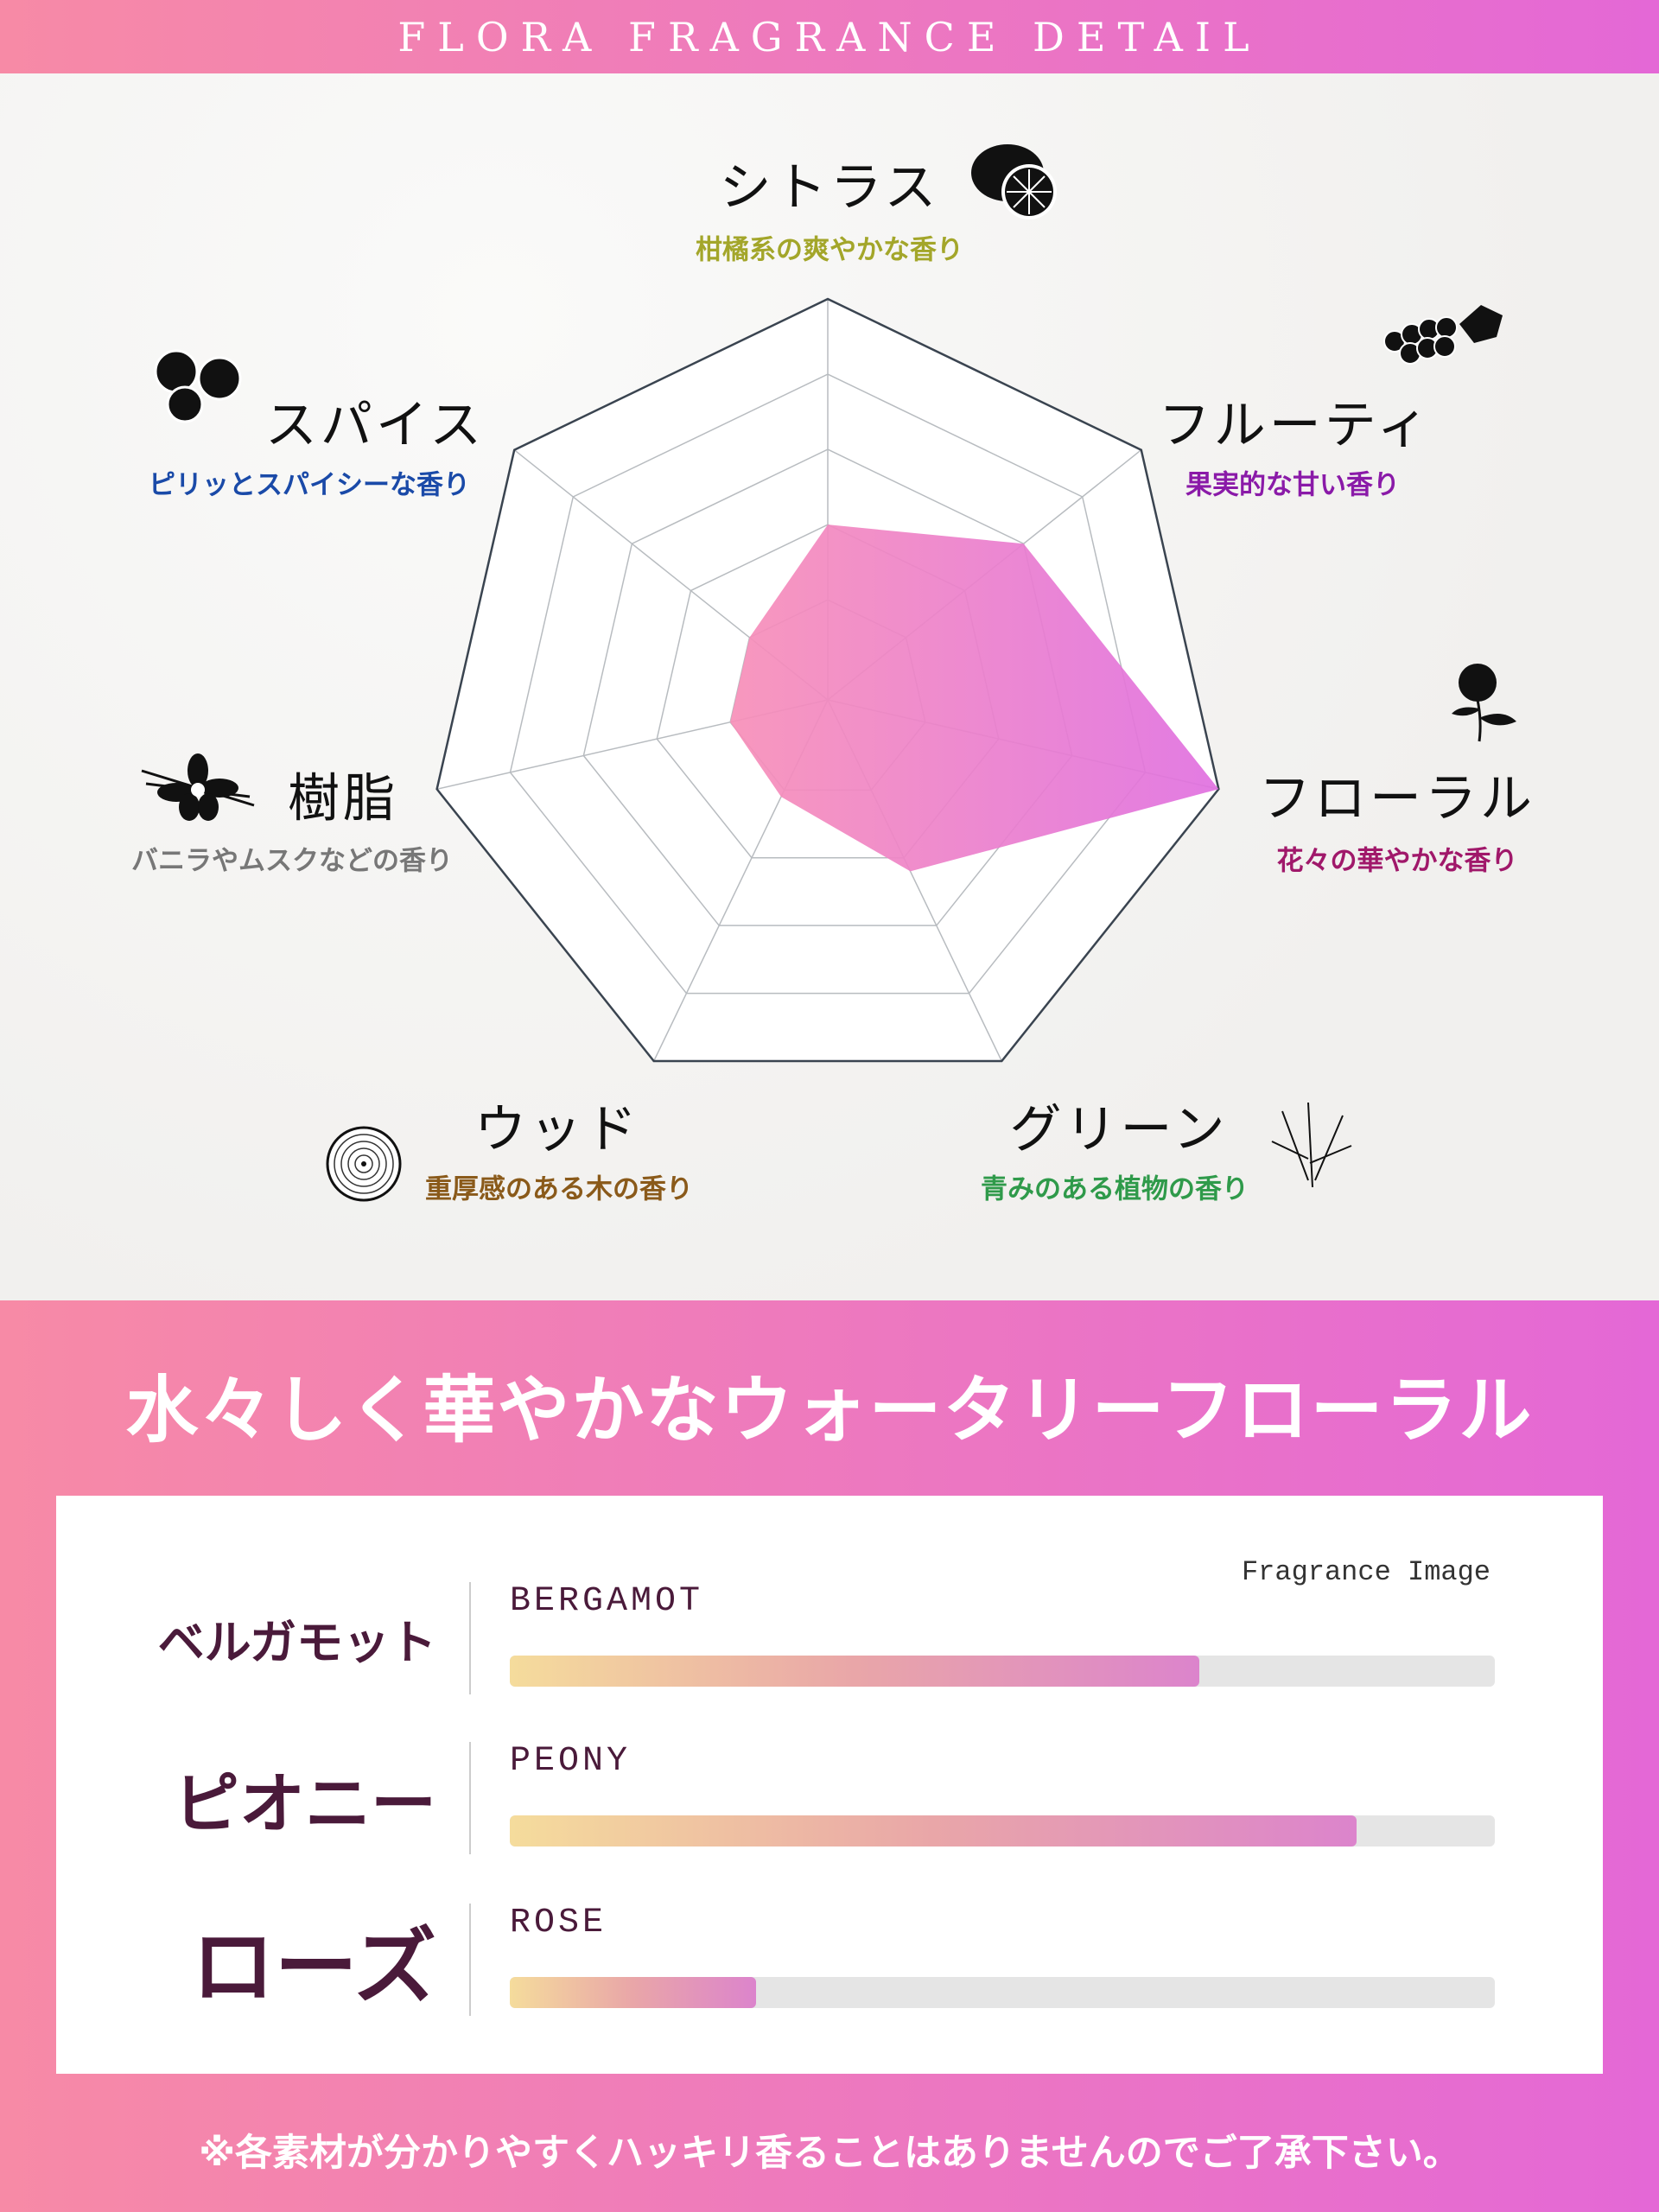  Describe the element at coordinates (1397, 861) in the screenshot. I see `axis-description: 花々の華やかな香り` at that location.